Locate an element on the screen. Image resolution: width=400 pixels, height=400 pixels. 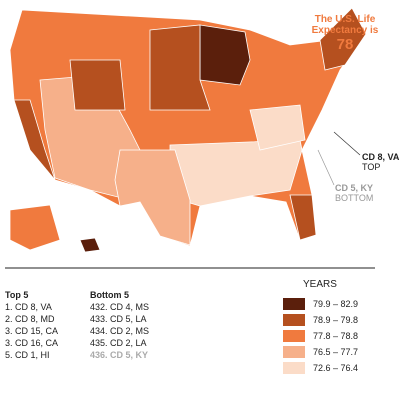
callout-note: BOTTOM is located at coordinates (354, 198).